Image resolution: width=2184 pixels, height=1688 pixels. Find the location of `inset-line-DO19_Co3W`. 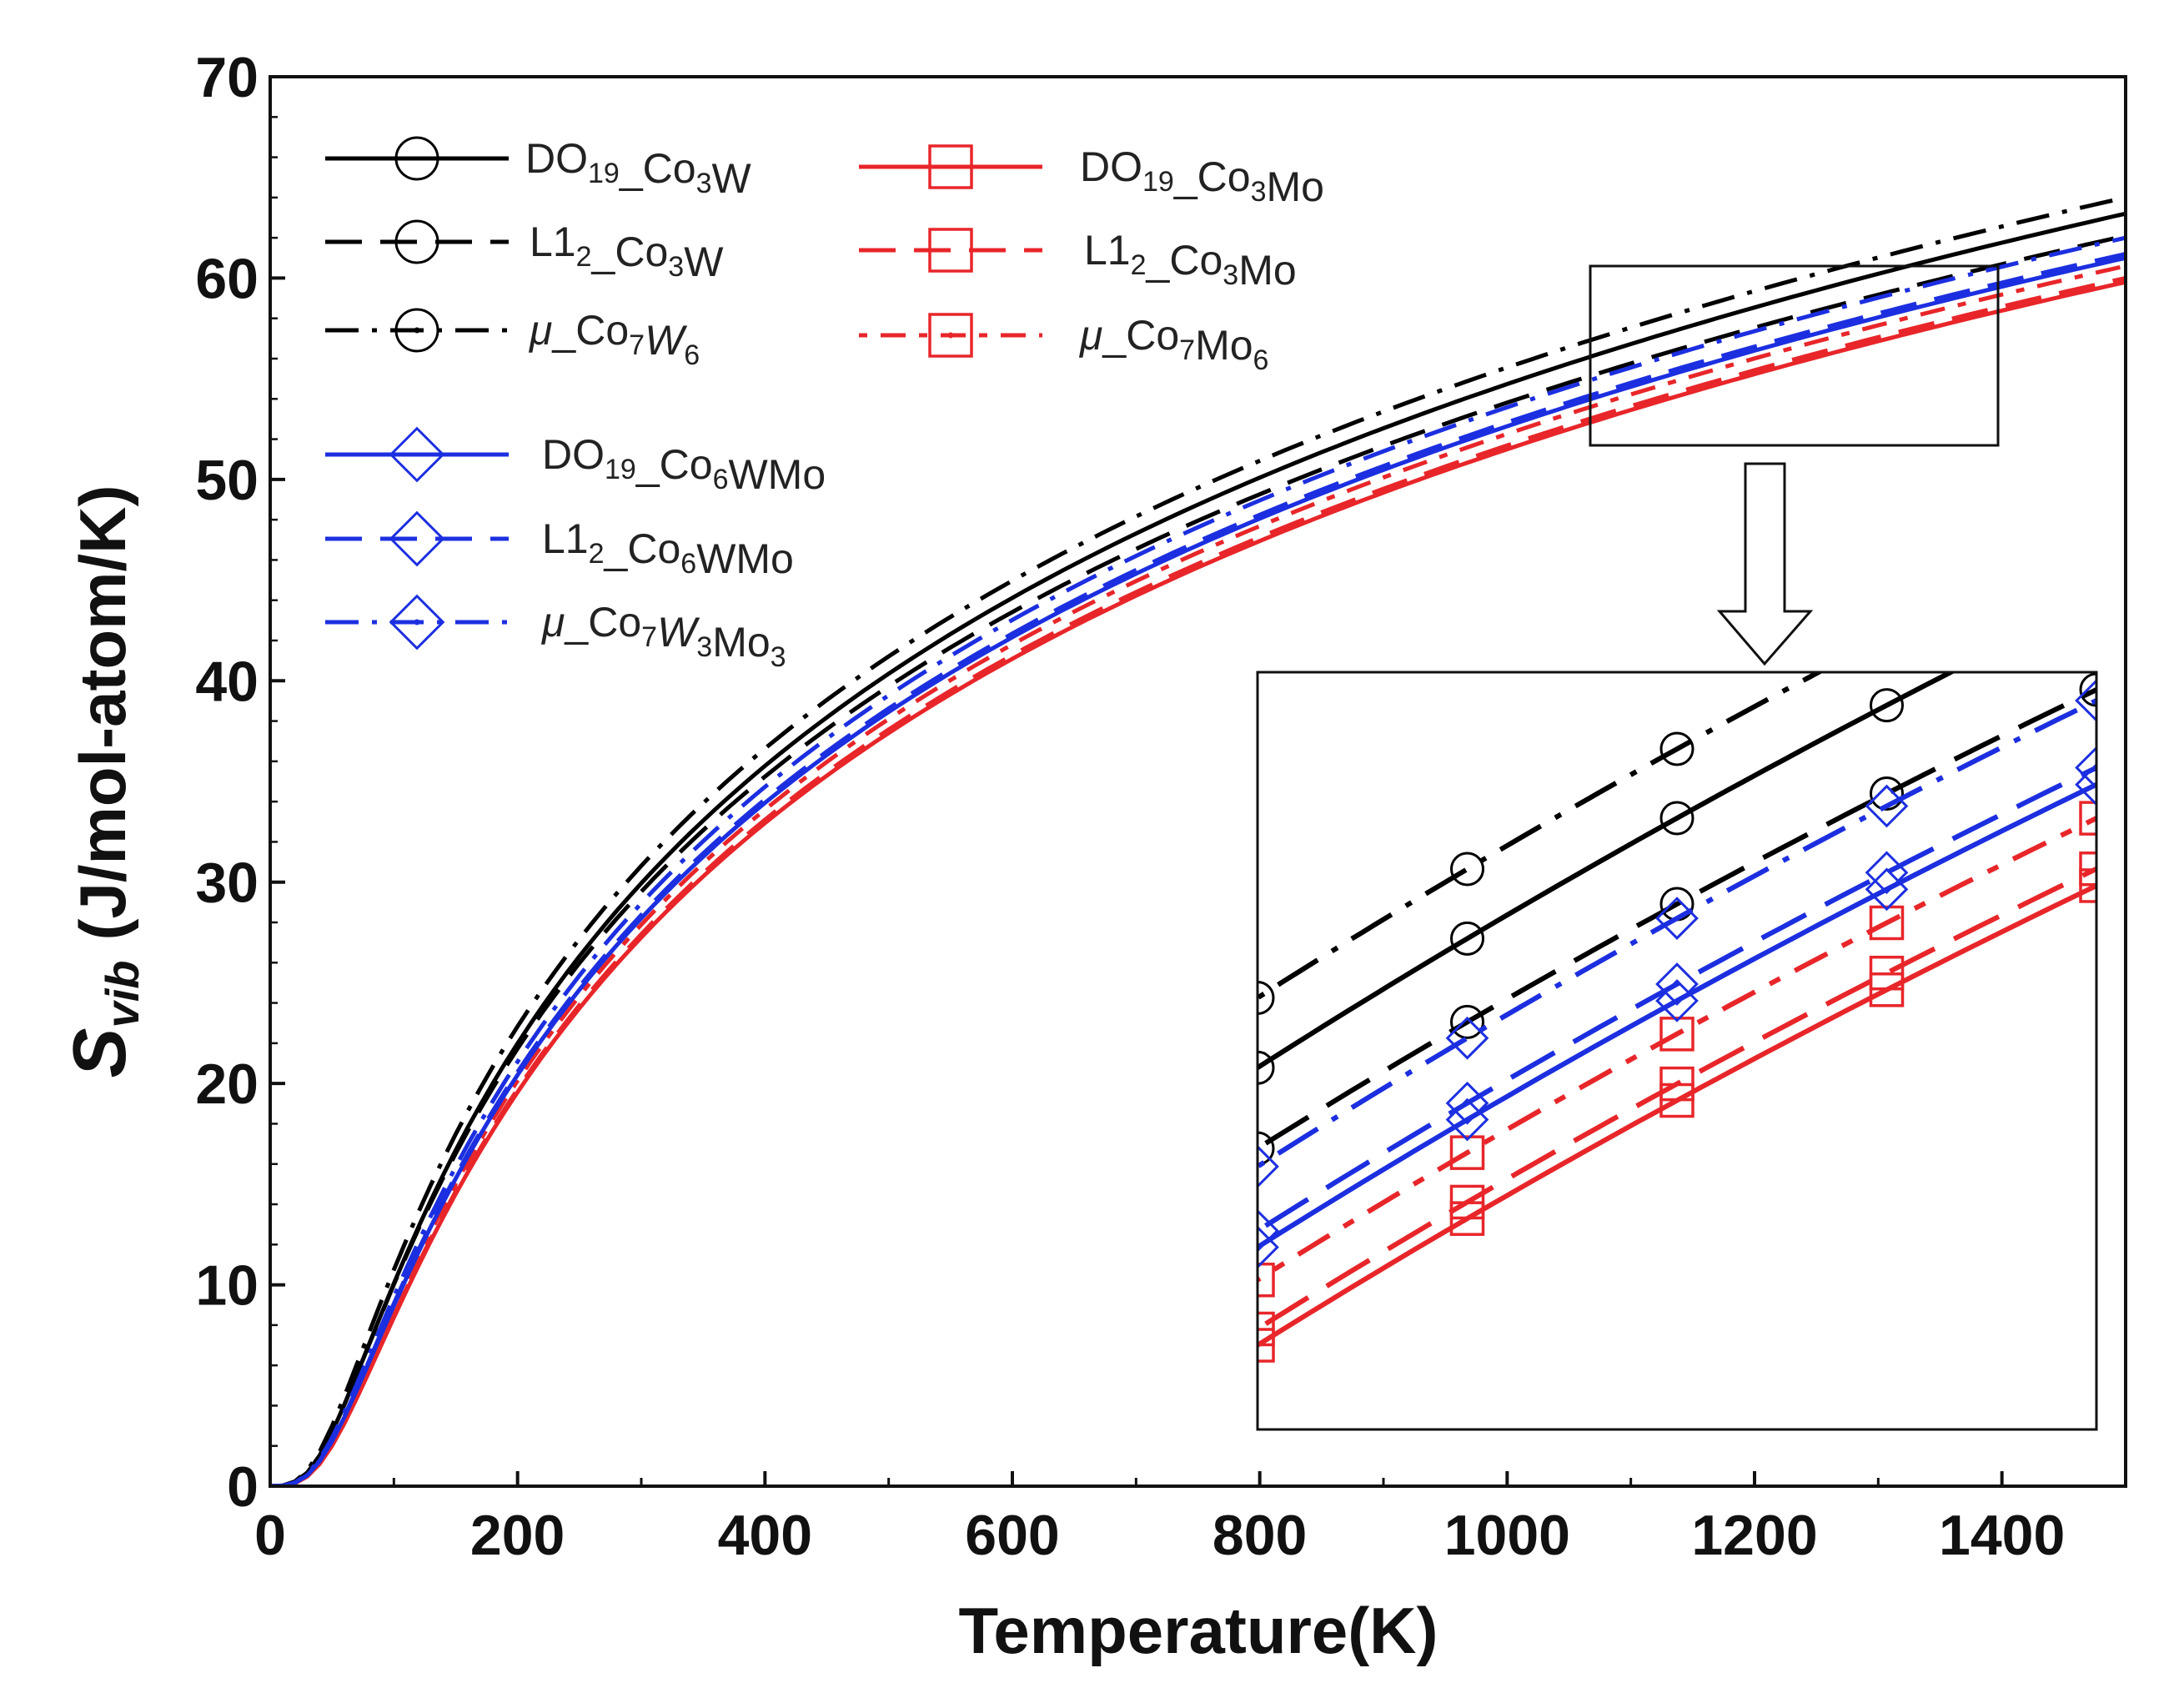

inset-line-DO19_Co3W is located at coordinates (1607, 871).